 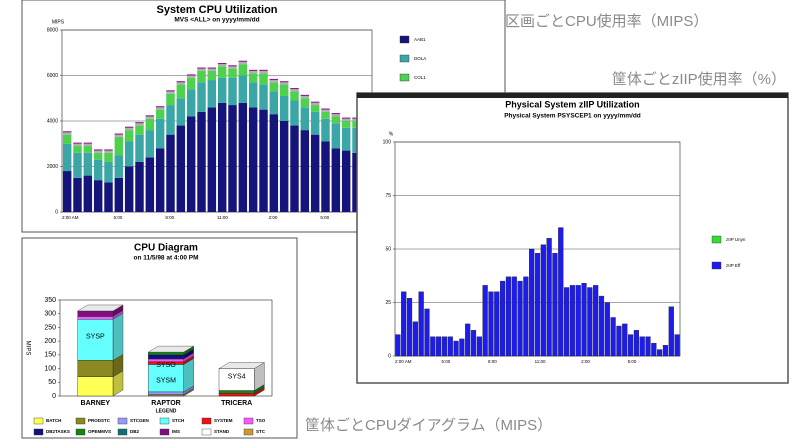 I want to click on legend-label: zIIP Unyn, so click(x=736, y=239).